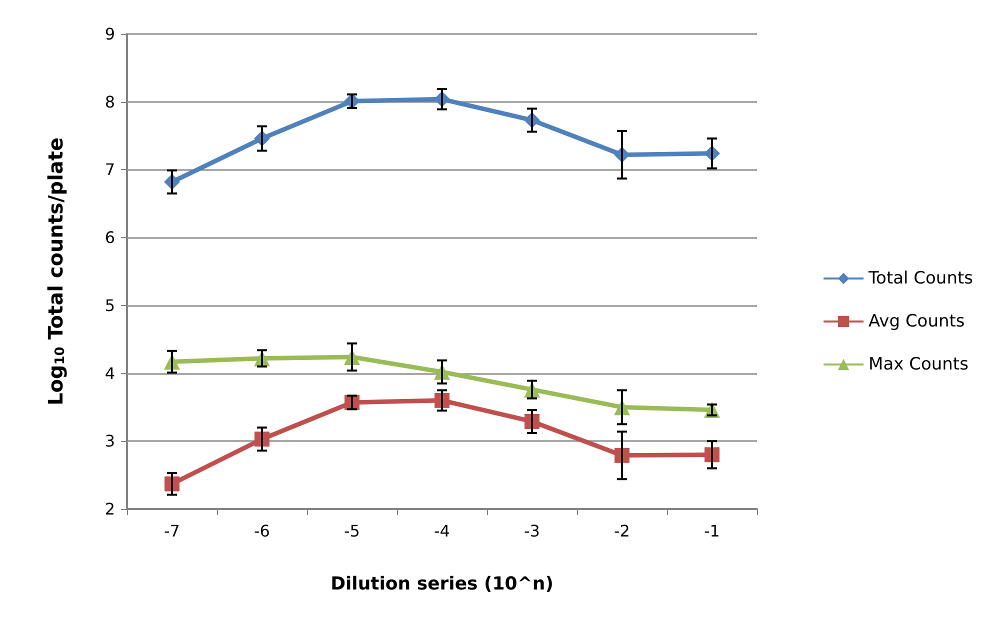  What do you see at coordinates (918, 364) in the screenshot?
I see `legend-label: Max Counts` at bounding box center [918, 364].